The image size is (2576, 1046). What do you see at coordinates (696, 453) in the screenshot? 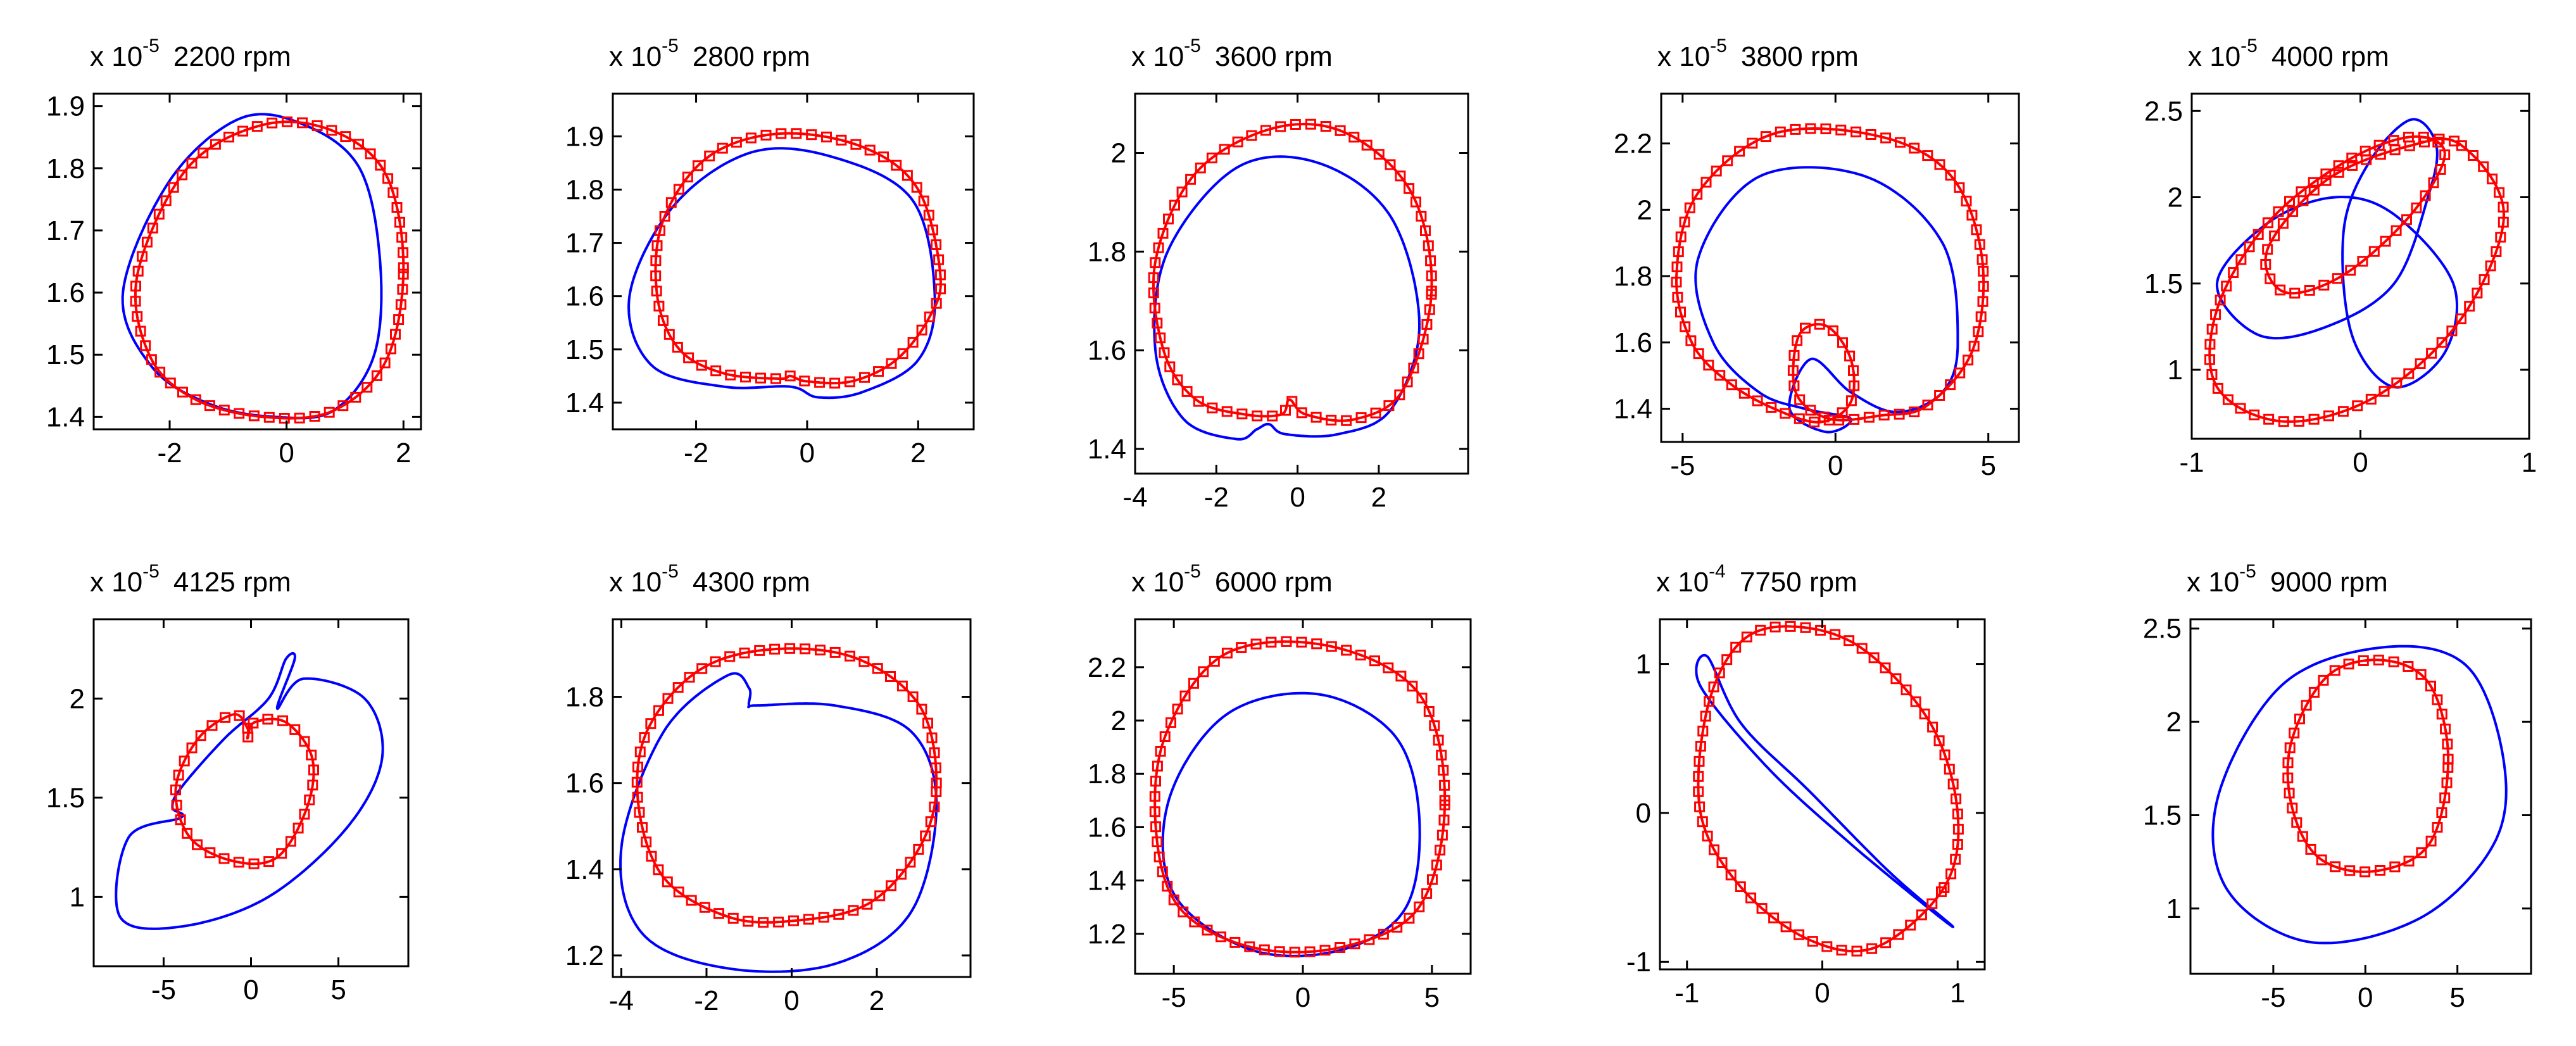
I see `x-tick-label: -2` at bounding box center [696, 453].